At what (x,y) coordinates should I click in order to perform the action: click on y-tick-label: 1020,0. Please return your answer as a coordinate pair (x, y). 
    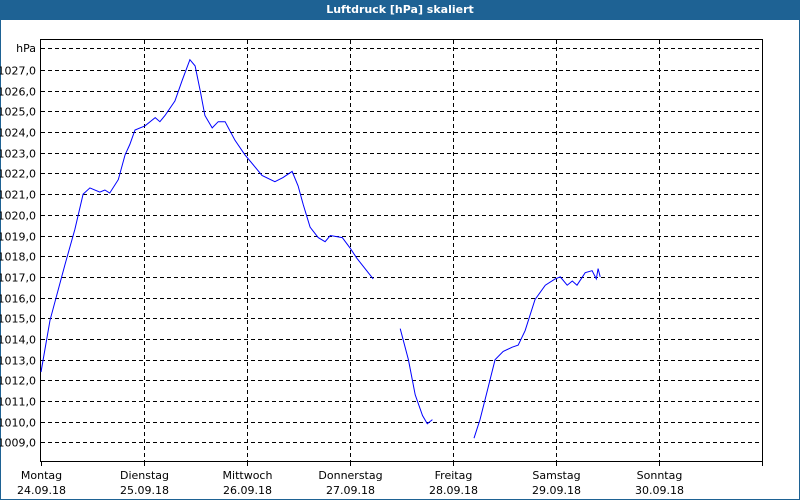
    Looking at the image, I should click on (18, 216).